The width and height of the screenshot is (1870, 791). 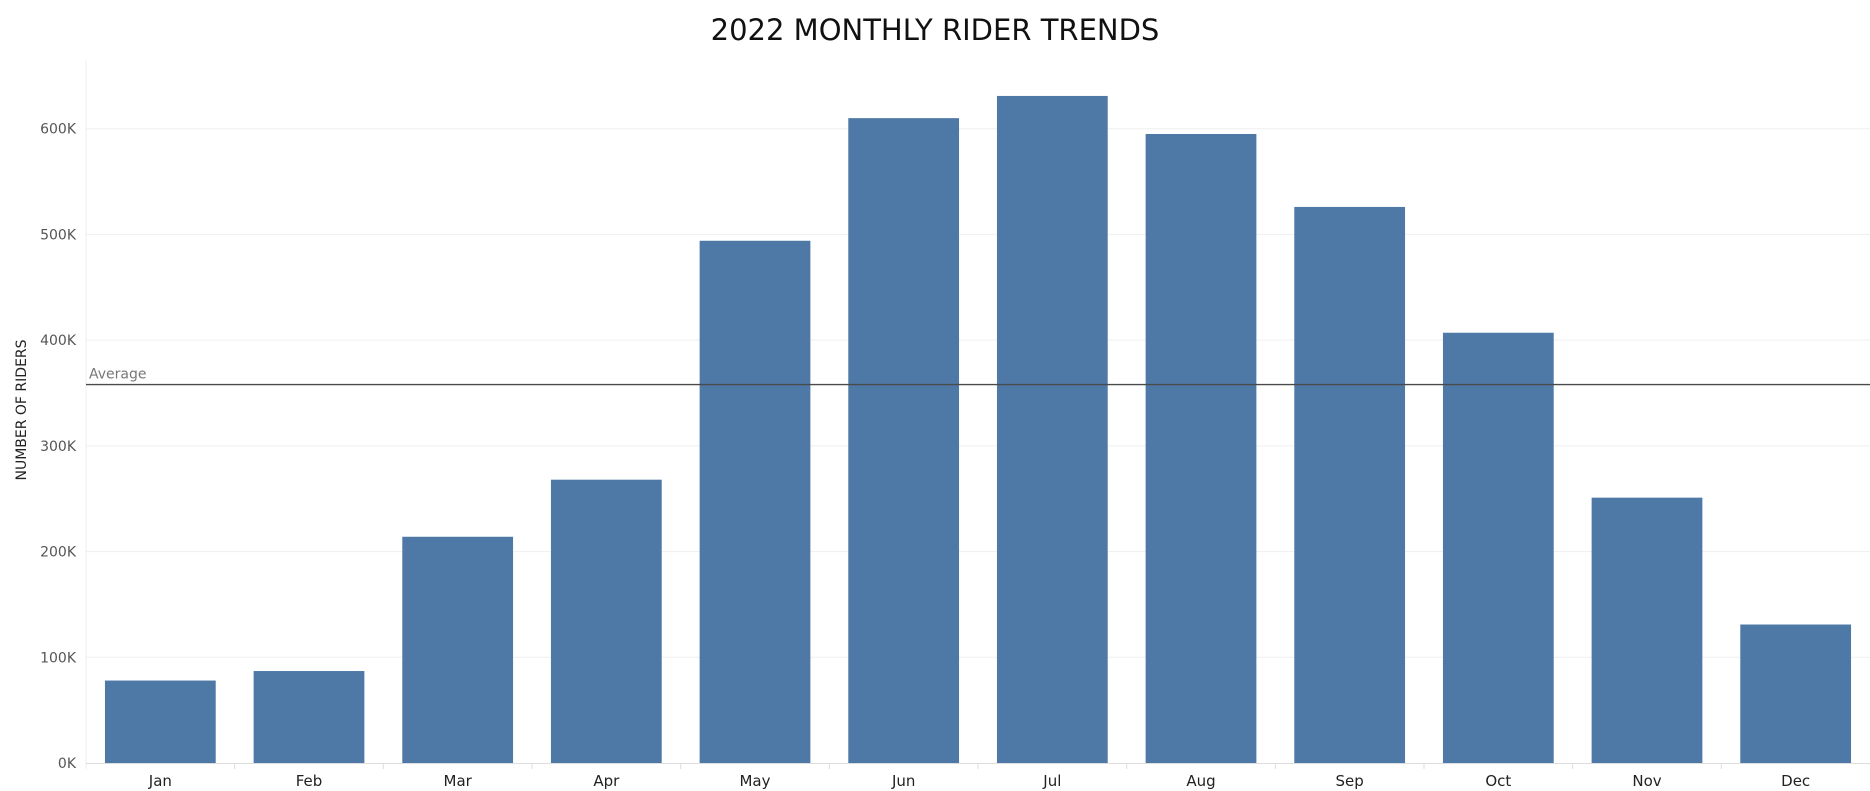 What do you see at coordinates (1796, 693) in the screenshot?
I see `bar-dec` at bounding box center [1796, 693].